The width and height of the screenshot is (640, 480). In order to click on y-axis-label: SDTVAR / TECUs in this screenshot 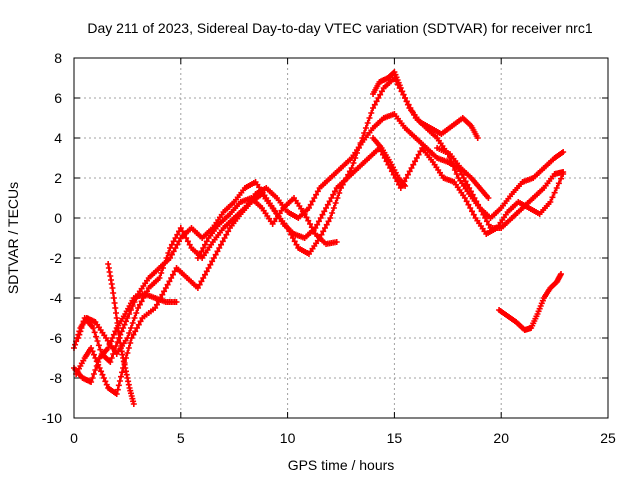, I will do `click(13, 238)`.